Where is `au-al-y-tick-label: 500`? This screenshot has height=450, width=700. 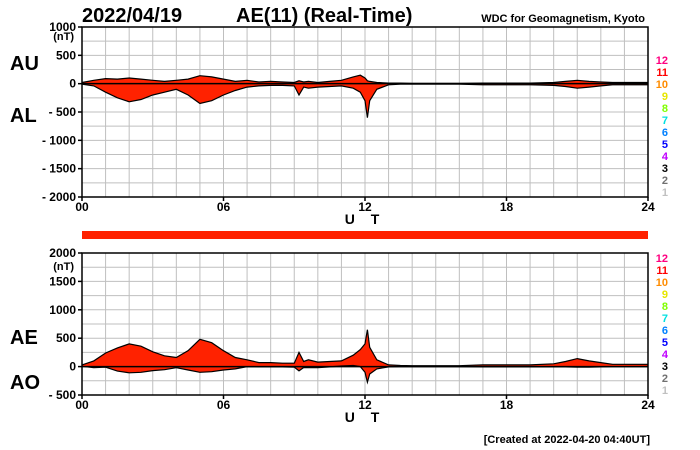
au-al-y-tick-label: 500 is located at coordinates (66, 55).